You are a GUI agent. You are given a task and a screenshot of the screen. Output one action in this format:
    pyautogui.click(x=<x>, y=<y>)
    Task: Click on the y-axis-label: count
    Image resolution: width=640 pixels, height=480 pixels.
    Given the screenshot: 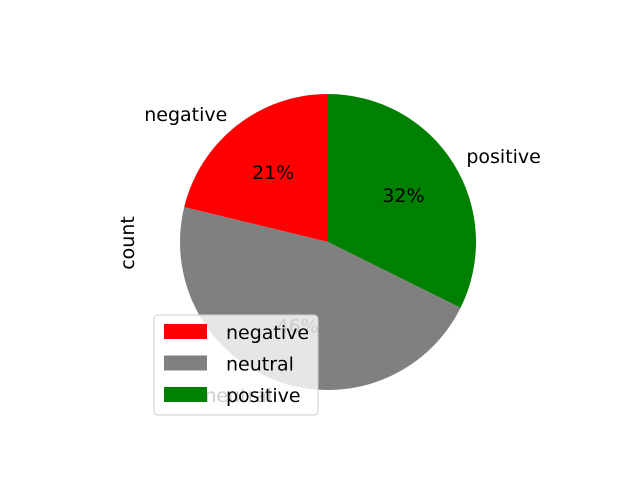 What is the action you would take?
    pyautogui.click(x=128, y=243)
    